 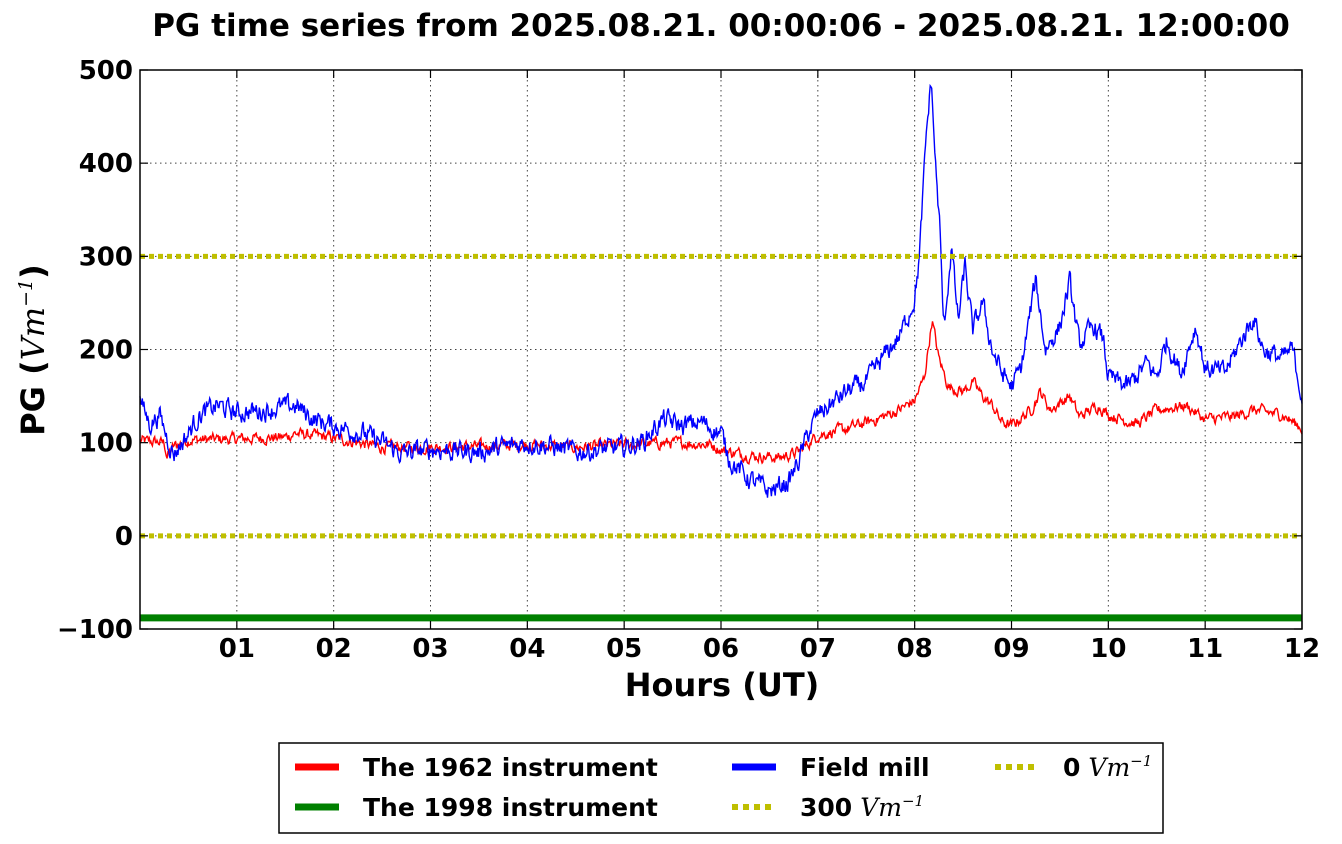 I want to click on y-axis-label: PG (Vm−1), so click(x=33, y=350).